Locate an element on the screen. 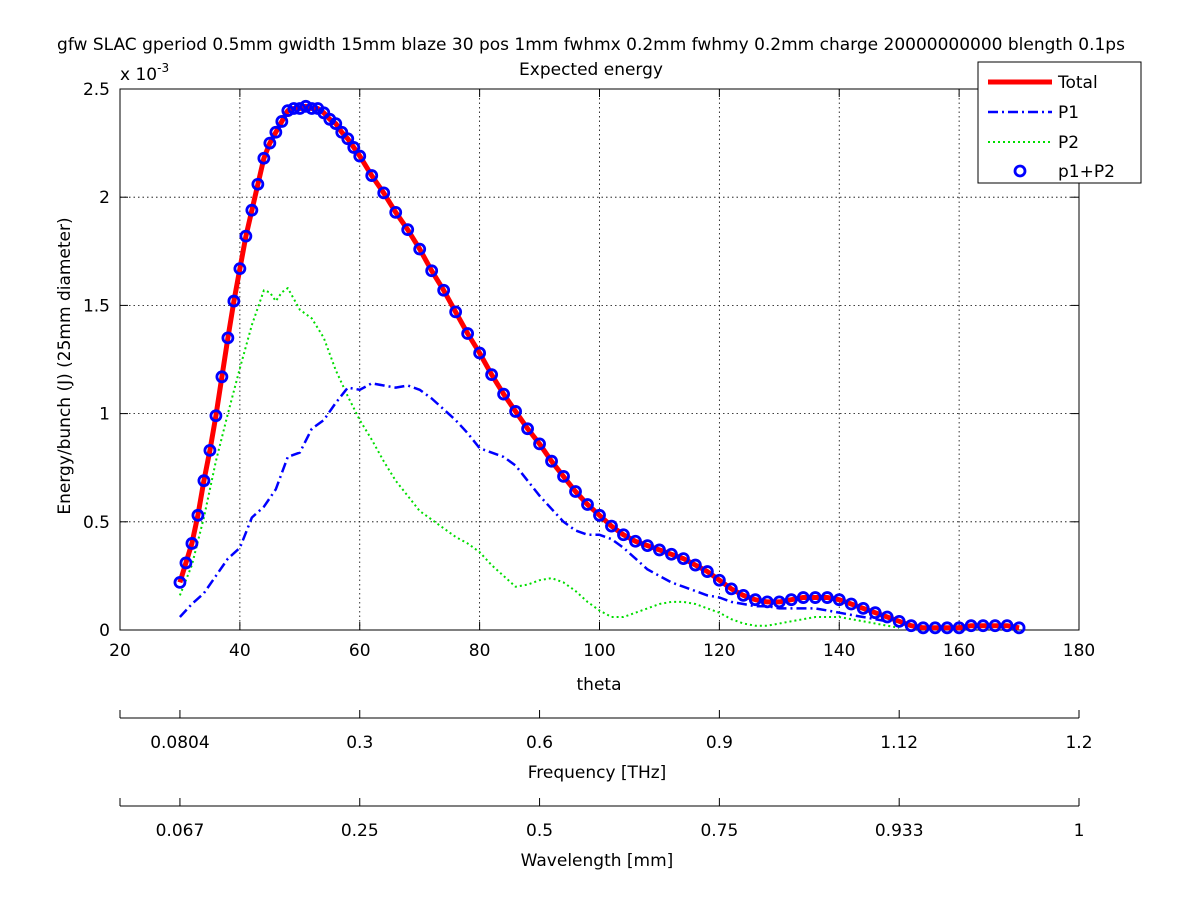  y-tick-label: 1.5 is located at coordinates (96, 306).